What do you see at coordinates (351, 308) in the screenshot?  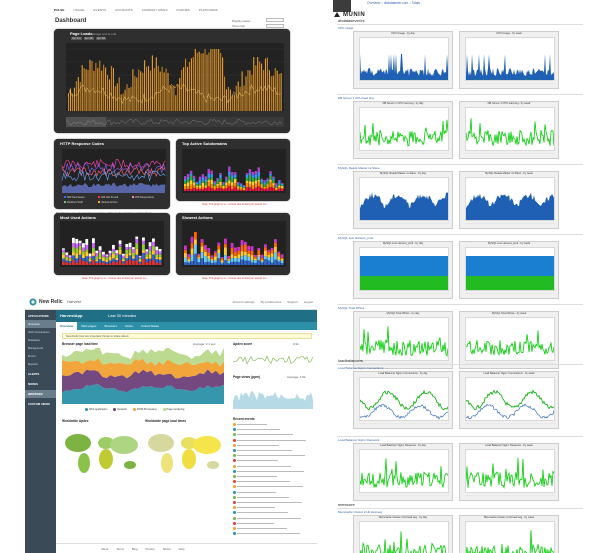 I see `munin-section-link: MySQL Total Writes` at bounding box center [351, 308].